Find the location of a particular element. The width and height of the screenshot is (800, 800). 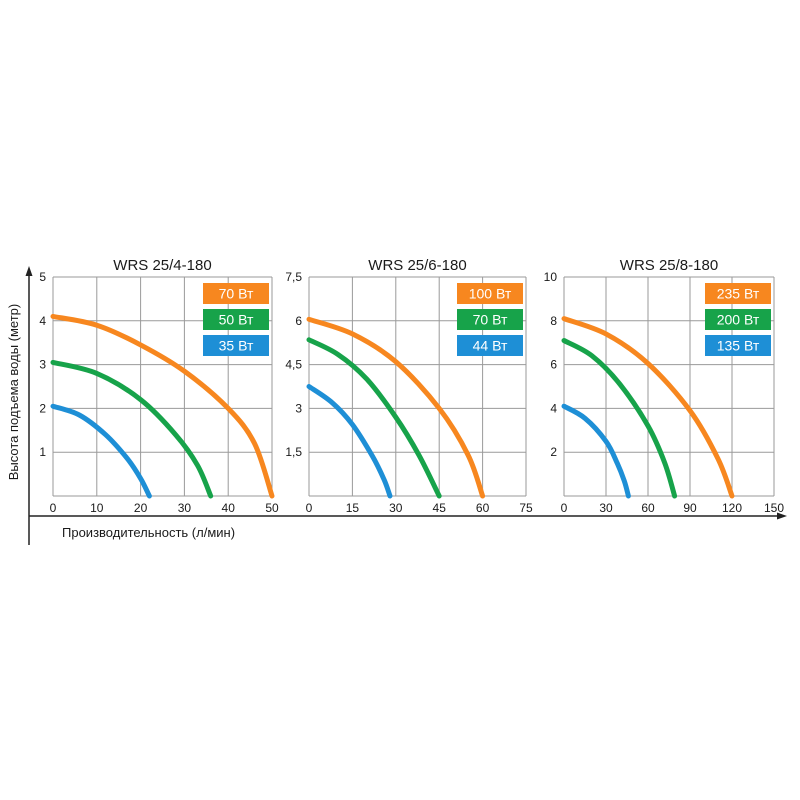

y-tick-label: 5 is located at coordinates (42, 277).